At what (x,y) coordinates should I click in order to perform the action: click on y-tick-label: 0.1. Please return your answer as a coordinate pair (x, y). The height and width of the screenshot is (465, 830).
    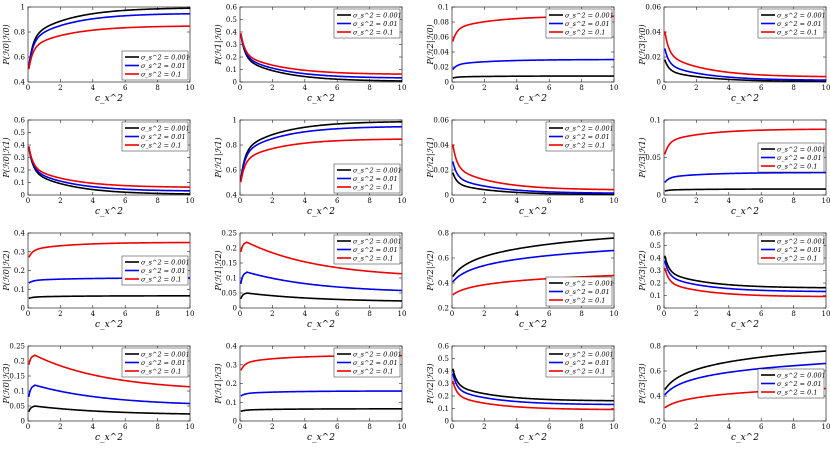
    Looking at the image, I should click on (19, 290).